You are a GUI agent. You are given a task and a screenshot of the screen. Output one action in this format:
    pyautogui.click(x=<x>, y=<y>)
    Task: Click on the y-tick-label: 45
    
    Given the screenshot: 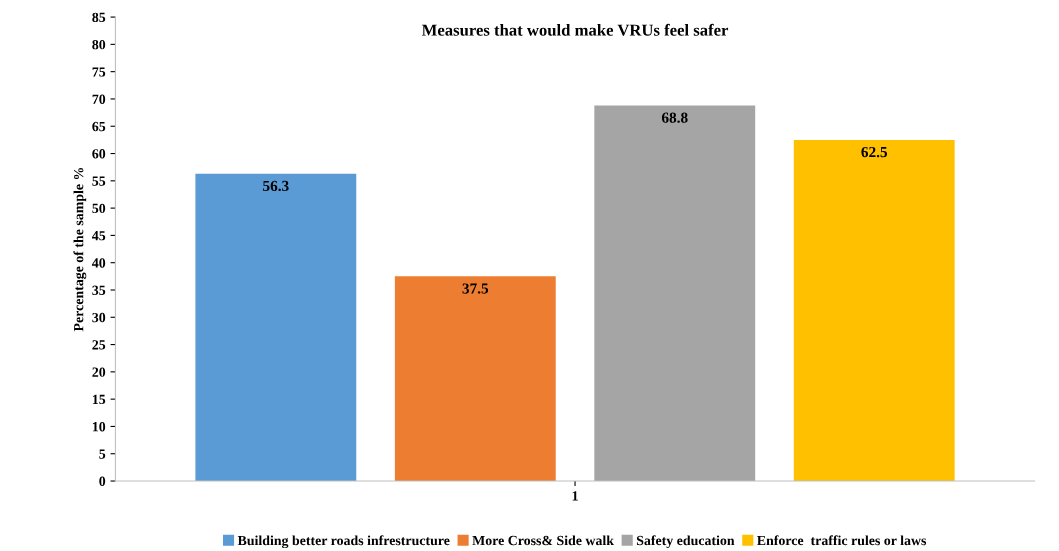 What is the action you would take?
    pyautogui.click(x=99, y=236)
    